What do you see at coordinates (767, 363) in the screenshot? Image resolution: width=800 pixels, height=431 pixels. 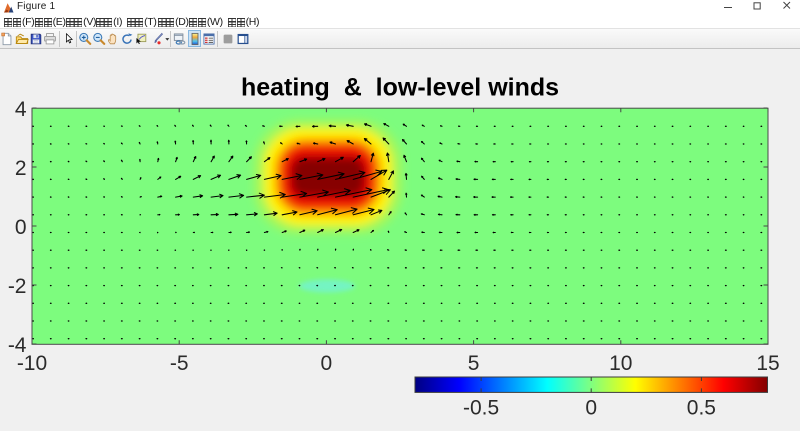 I see `svg-text: 15` at bounding box center [767, 363].